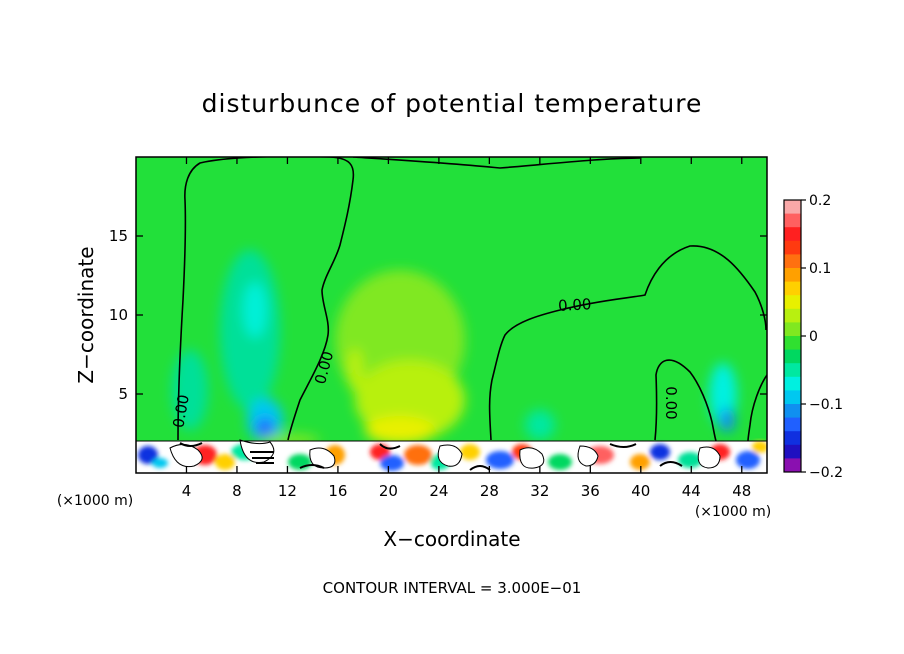 The height and width of the screenshot is (654, 904). Describe the element at coordinates (452, 103) in the screenshot. I see `chart-title: disturbunce of potential temperature` at that location.